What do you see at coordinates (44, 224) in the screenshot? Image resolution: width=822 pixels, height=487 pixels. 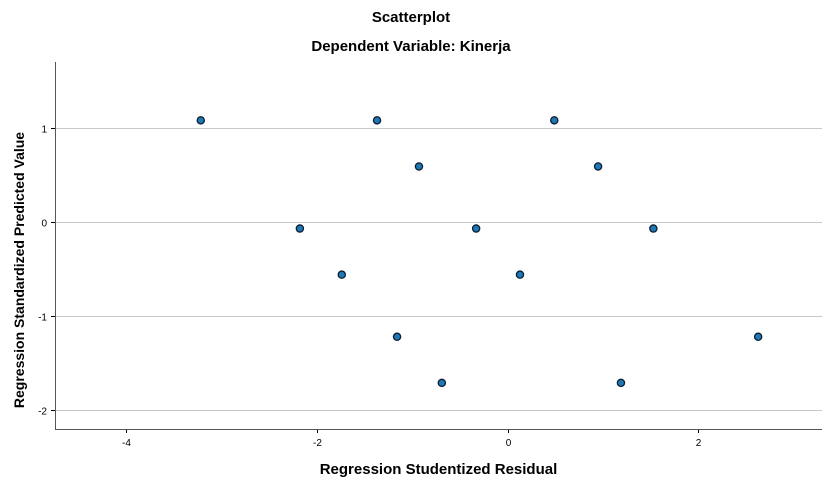 I see `y-tick-label: 0` at bounding box center [44, 224].